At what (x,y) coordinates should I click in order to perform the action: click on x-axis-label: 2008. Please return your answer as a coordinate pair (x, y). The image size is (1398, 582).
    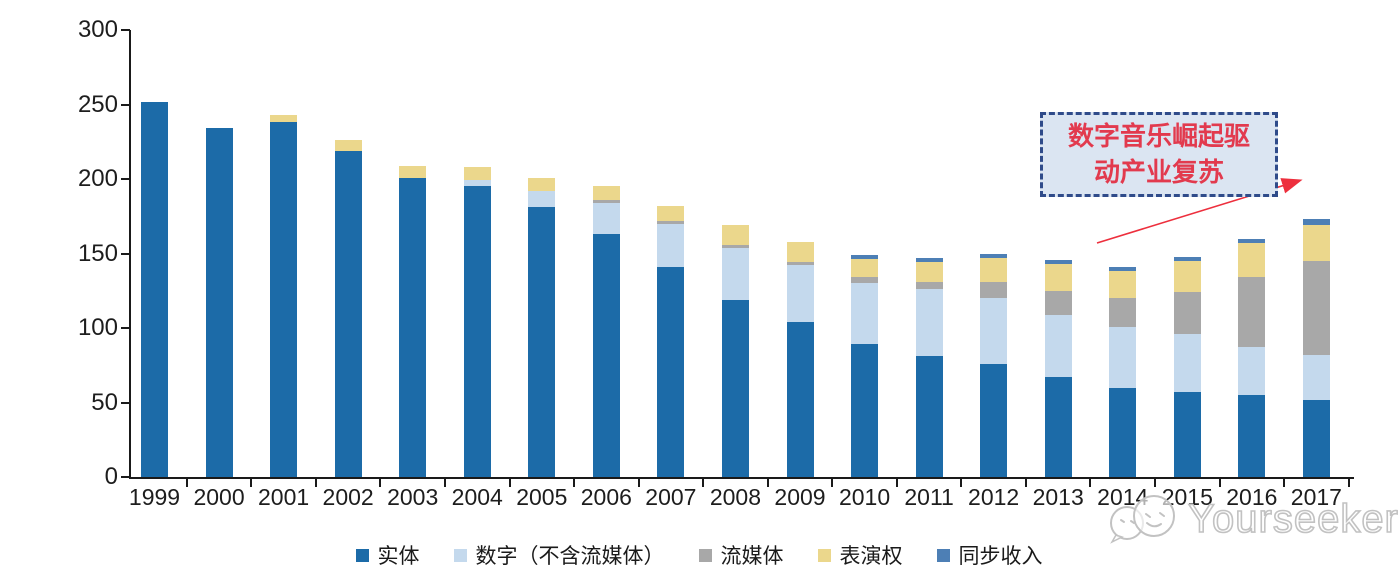
    Looking at the image, I should click on (735, 497).